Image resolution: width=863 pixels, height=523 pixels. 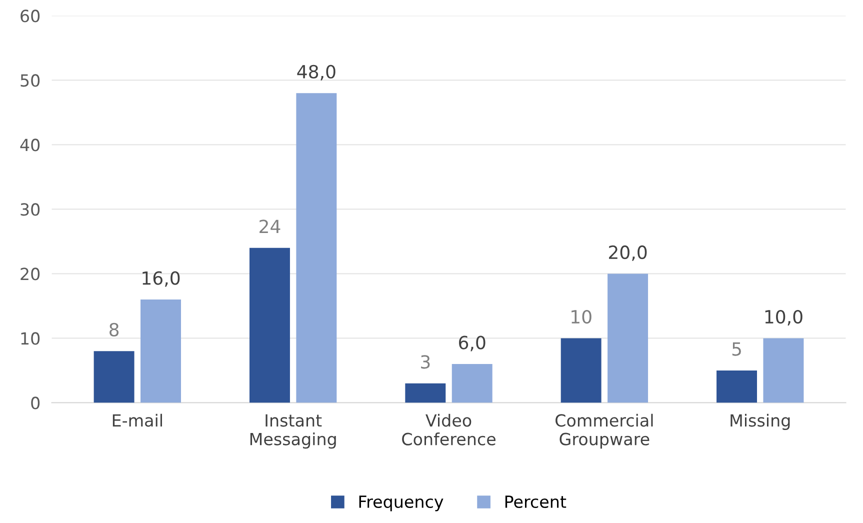 What do you see at coordinates (137, 420) in the screenshot?
I see `x-tick-label: E-mail` at bounding box center [137, 420].